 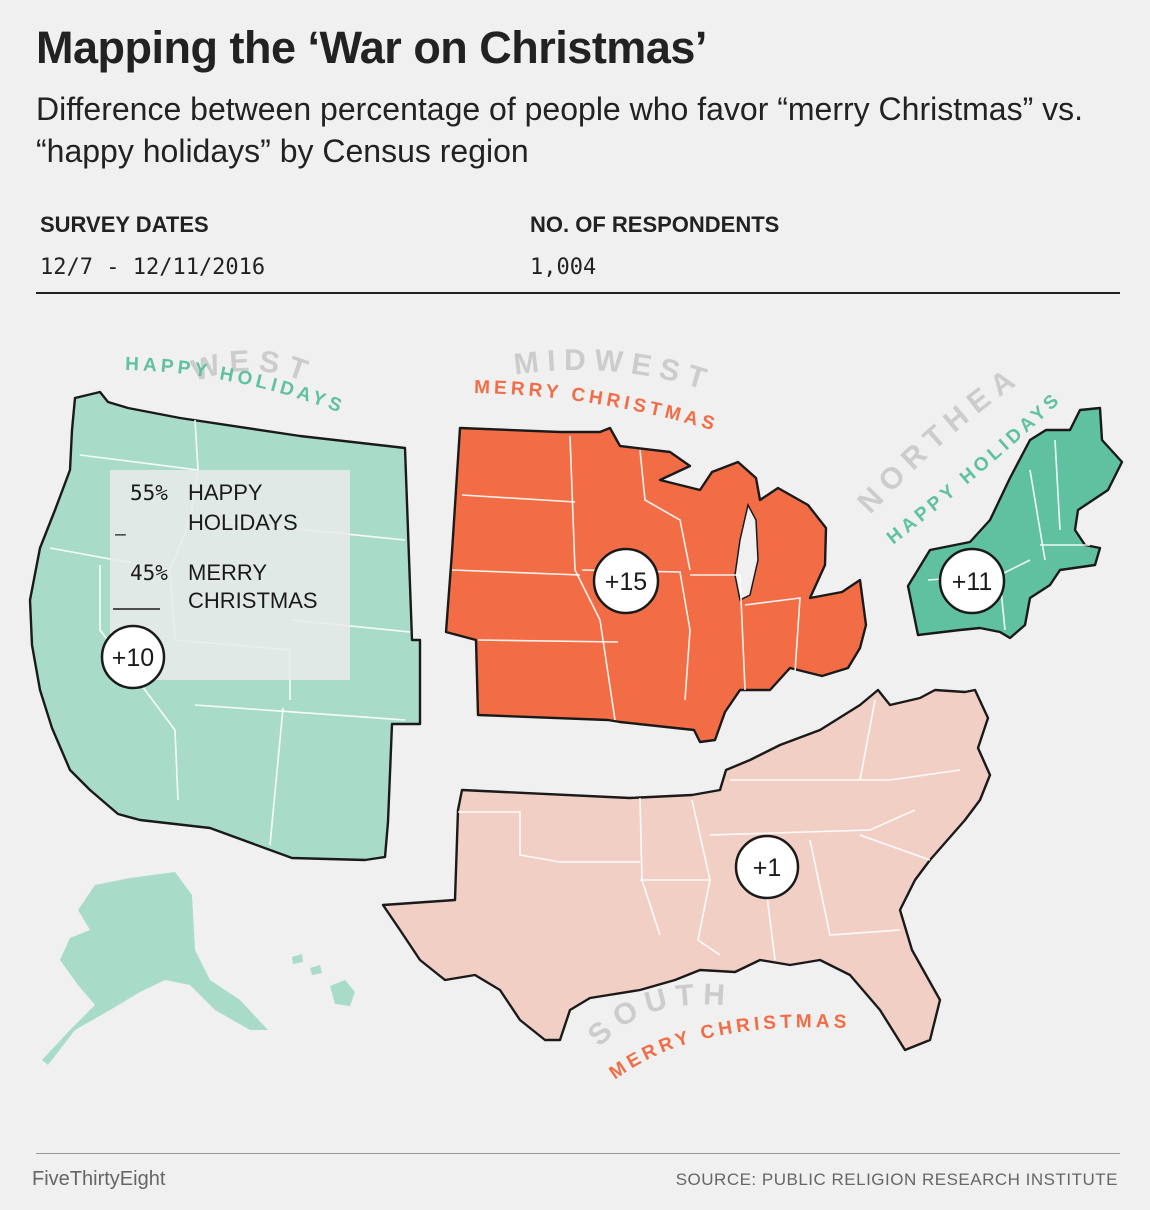 What do you see at coordinates (149, 573) in the screenshot?
I see `legend-bottom-value: 45%` at bounding box center [149, 573].